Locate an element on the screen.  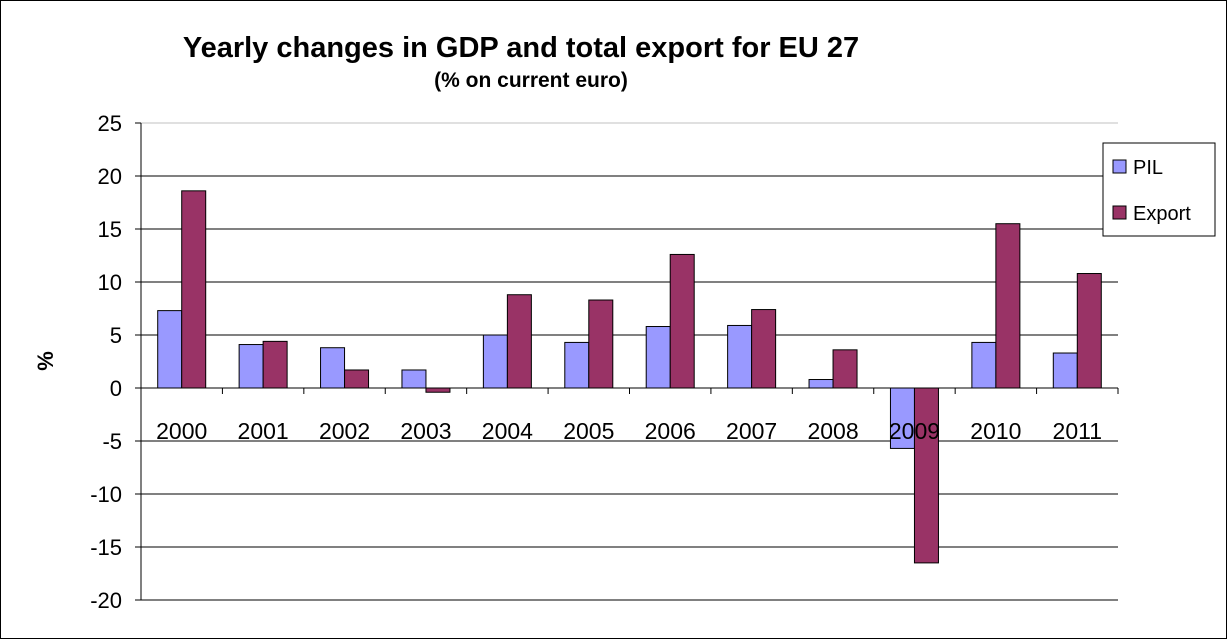
legend-label-export: Export is located at coordinates (1162, 214).